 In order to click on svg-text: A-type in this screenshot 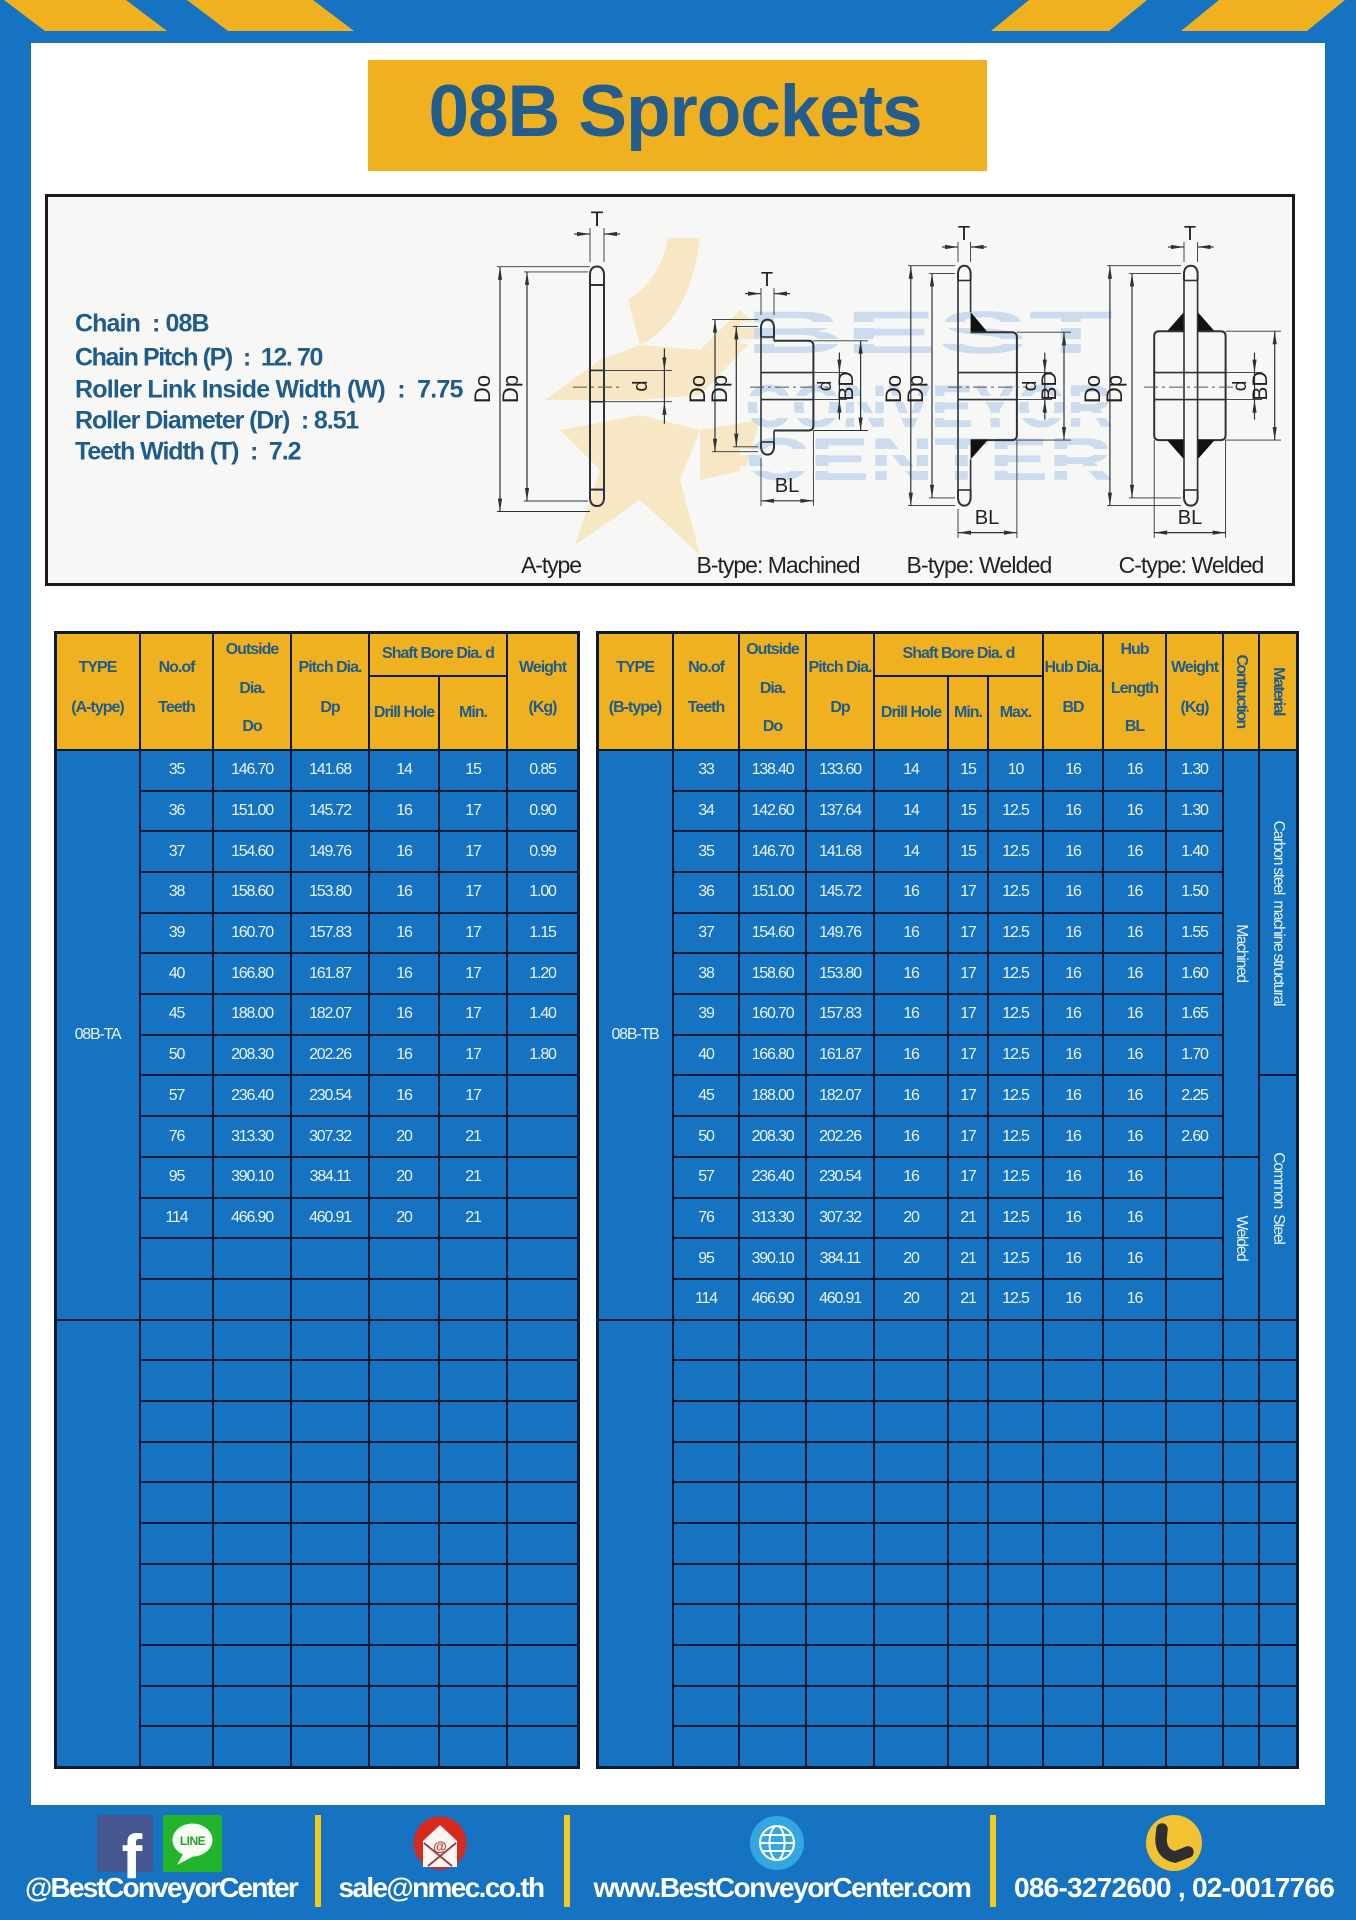, I will do `click(551, 565)`.